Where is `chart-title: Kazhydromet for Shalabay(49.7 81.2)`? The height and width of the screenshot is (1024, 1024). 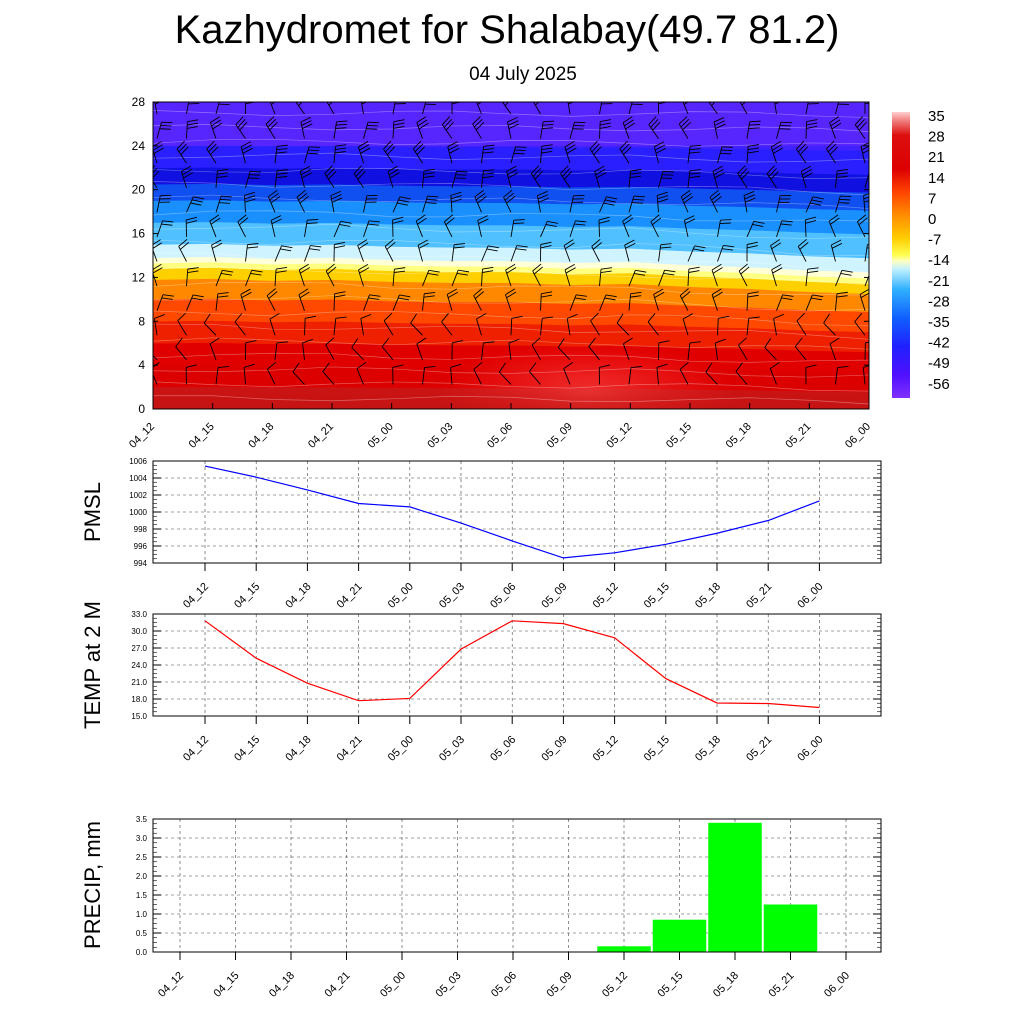
chart-title: Kazhydromet for Shalabay(49.7 81.2) is located at coordinates (507, 30).